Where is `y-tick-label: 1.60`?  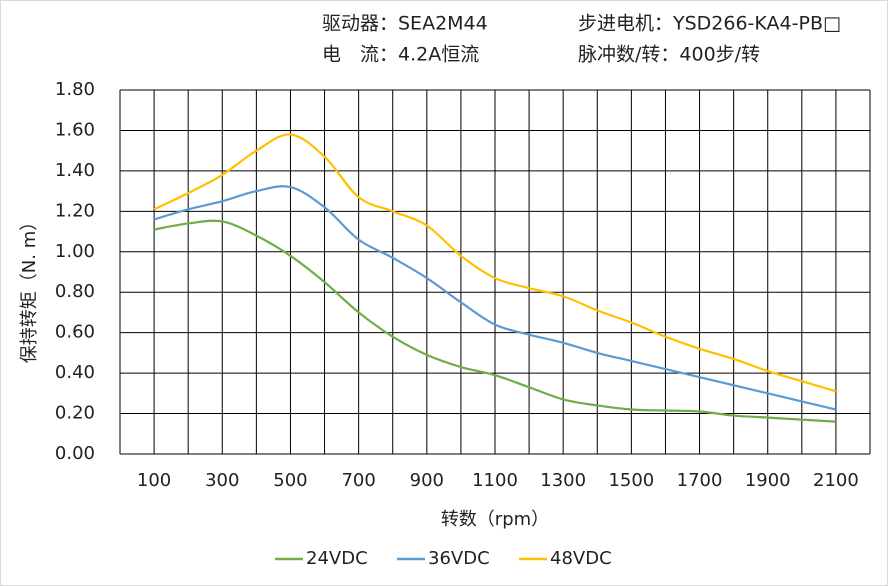
y-tick-label: 1.60 is located at coordinates (75, 129).